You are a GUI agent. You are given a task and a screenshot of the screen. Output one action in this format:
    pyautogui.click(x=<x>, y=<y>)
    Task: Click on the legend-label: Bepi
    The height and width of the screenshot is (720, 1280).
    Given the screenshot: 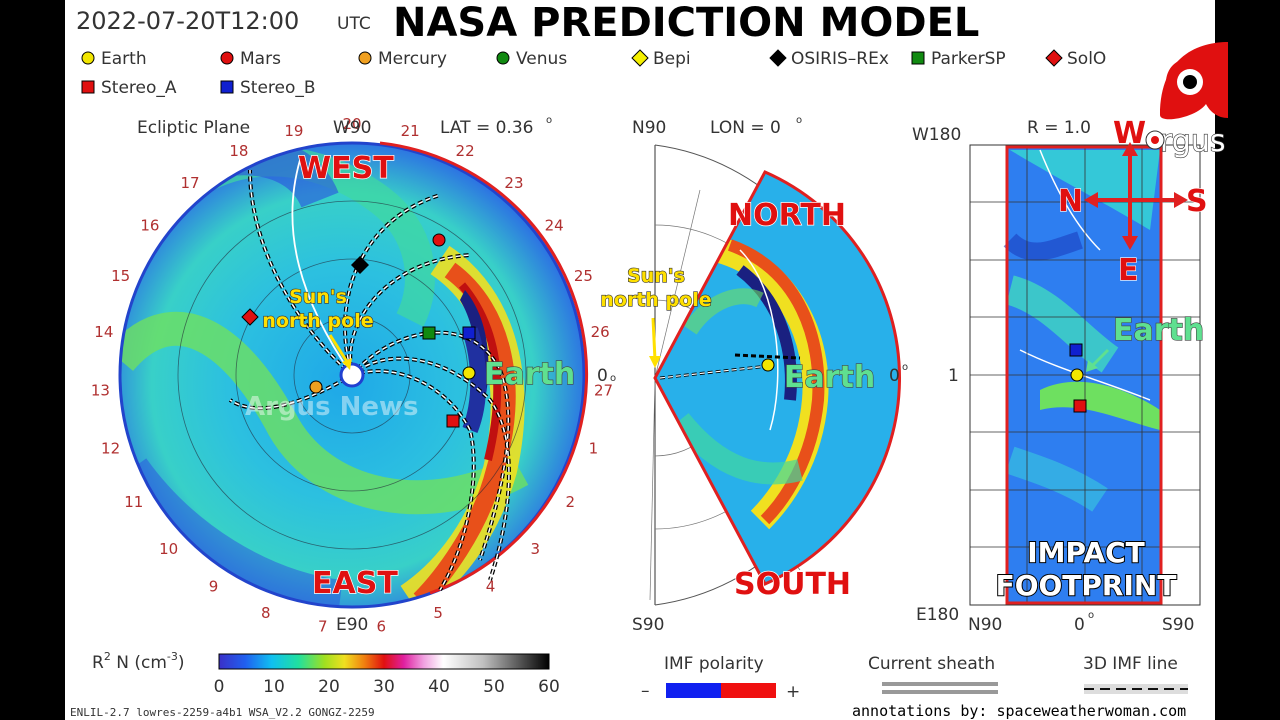 What is the action you would take?
    pyautogui.click(x=672, y=59)
    